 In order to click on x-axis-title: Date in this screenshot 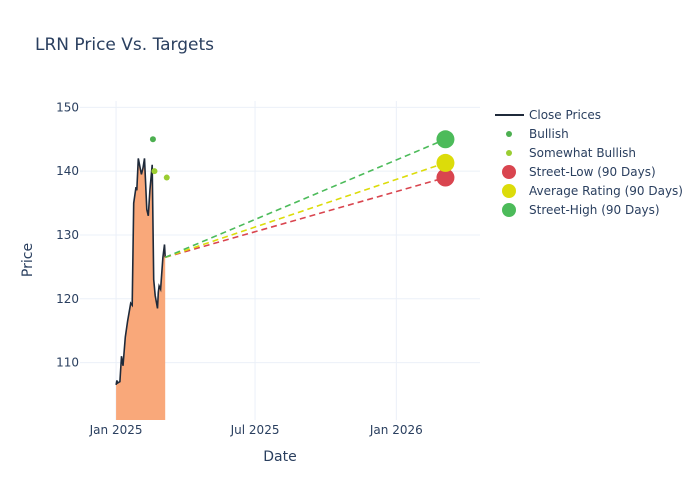, I will do `click(279, 457)`.